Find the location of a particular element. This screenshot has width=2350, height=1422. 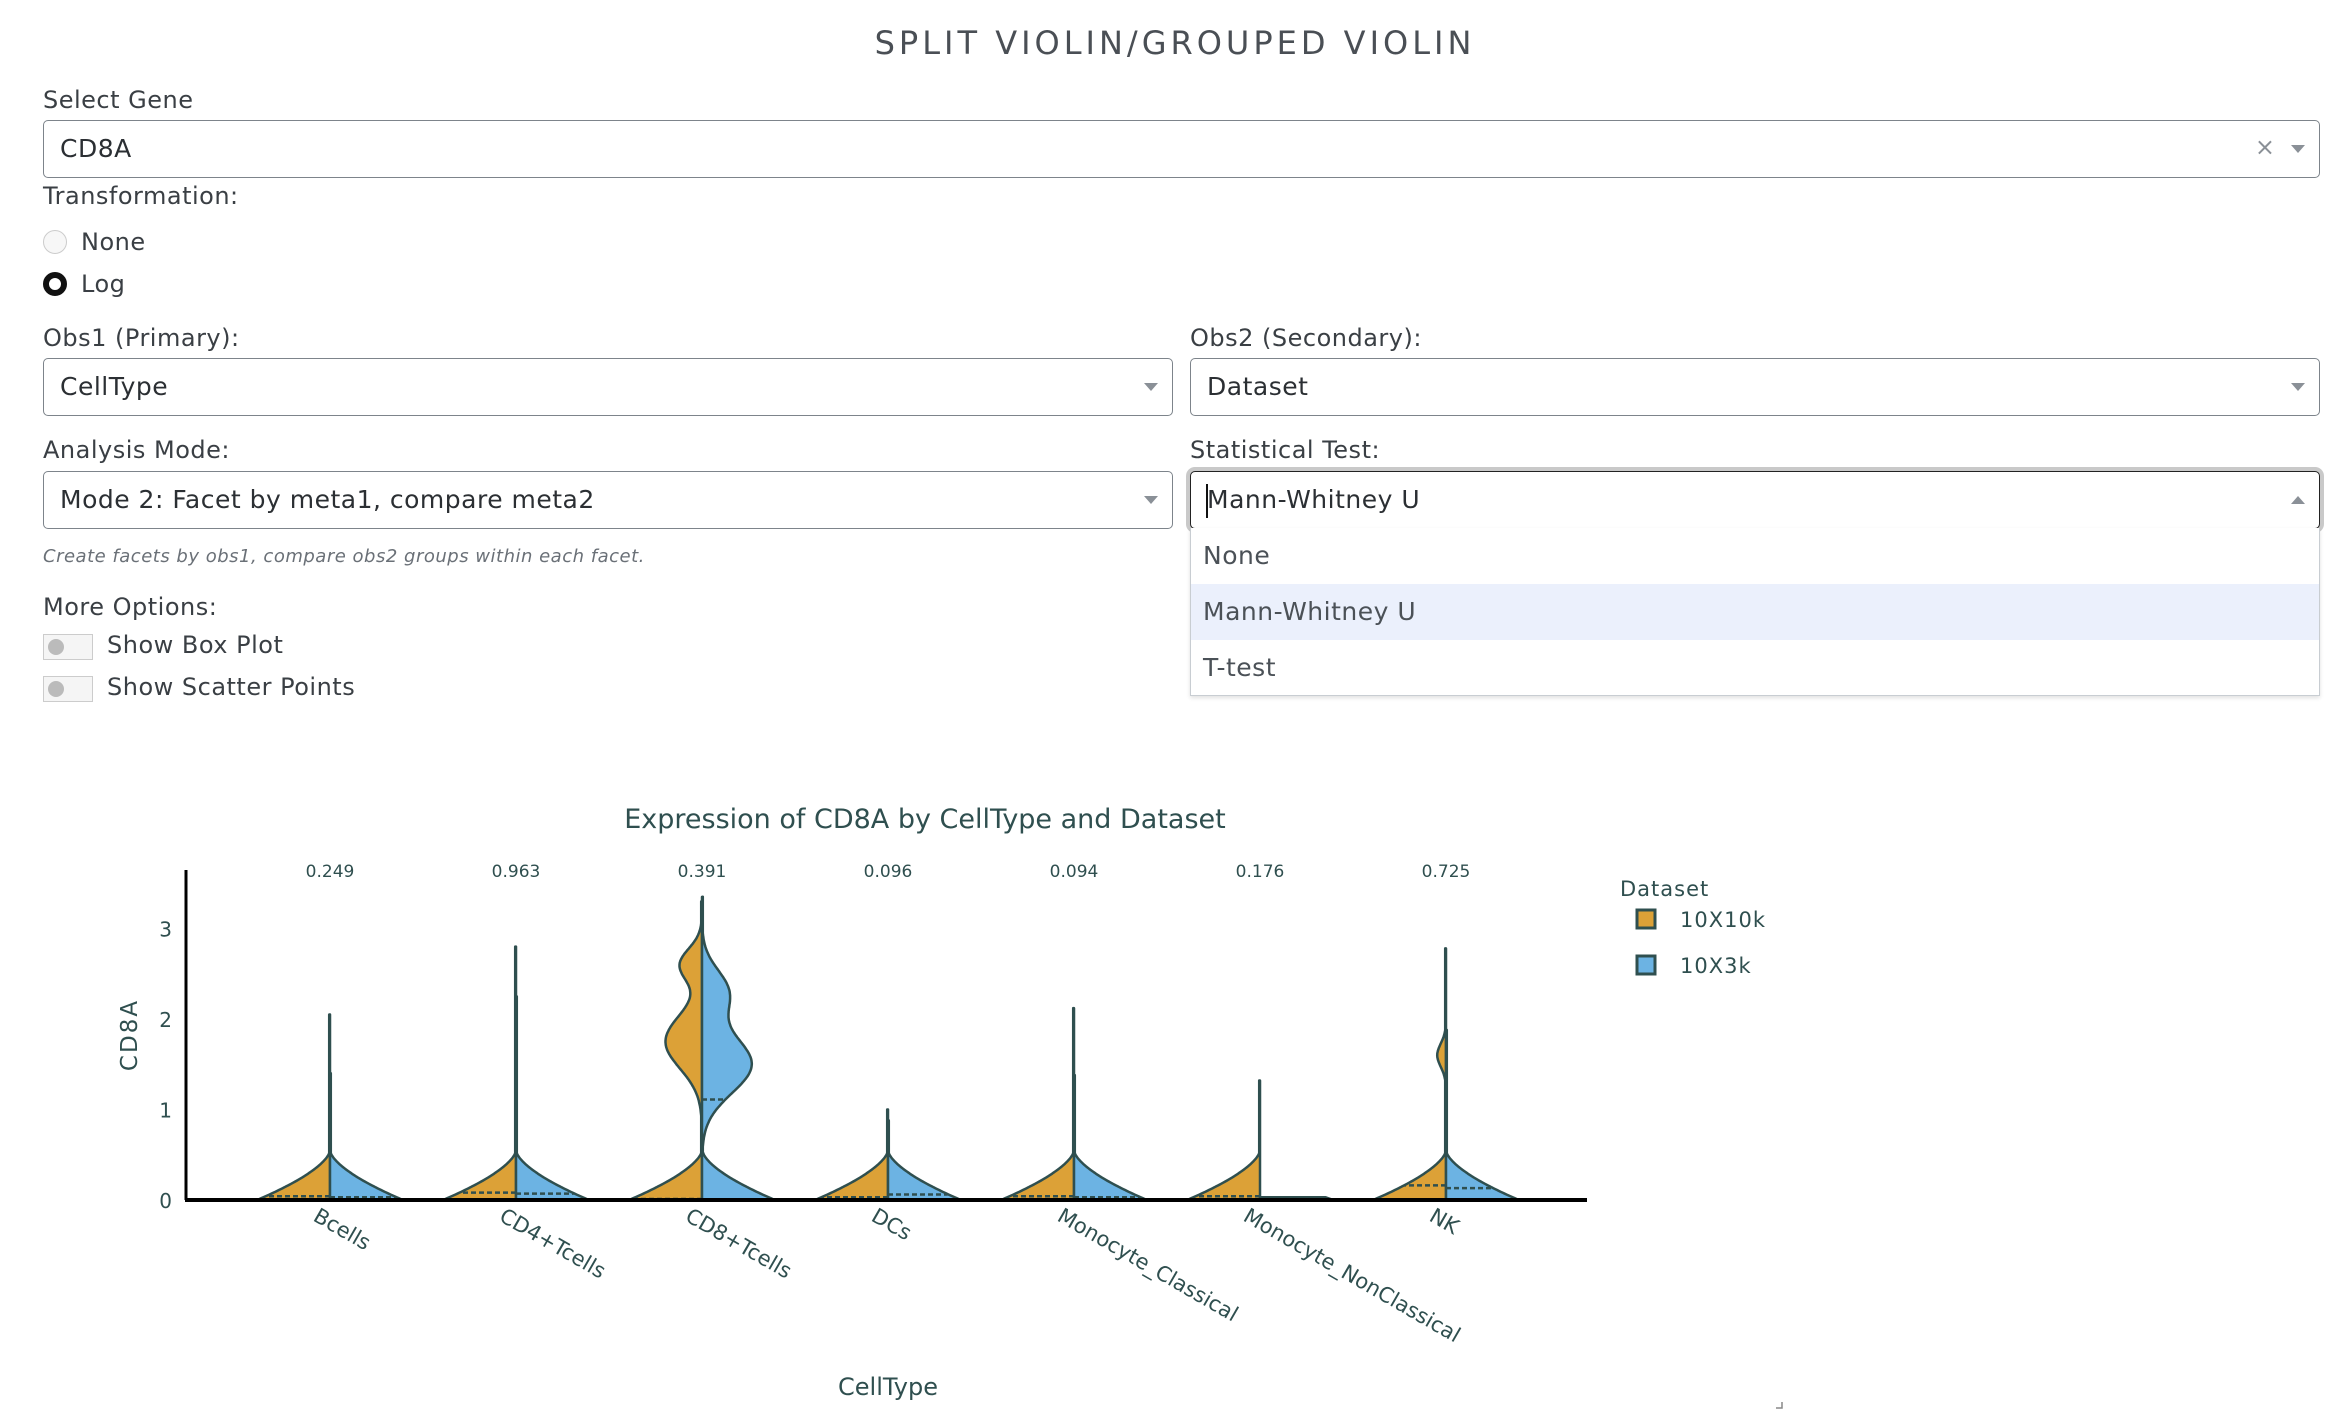

option-none: None is located at coordinates (1237, 555).